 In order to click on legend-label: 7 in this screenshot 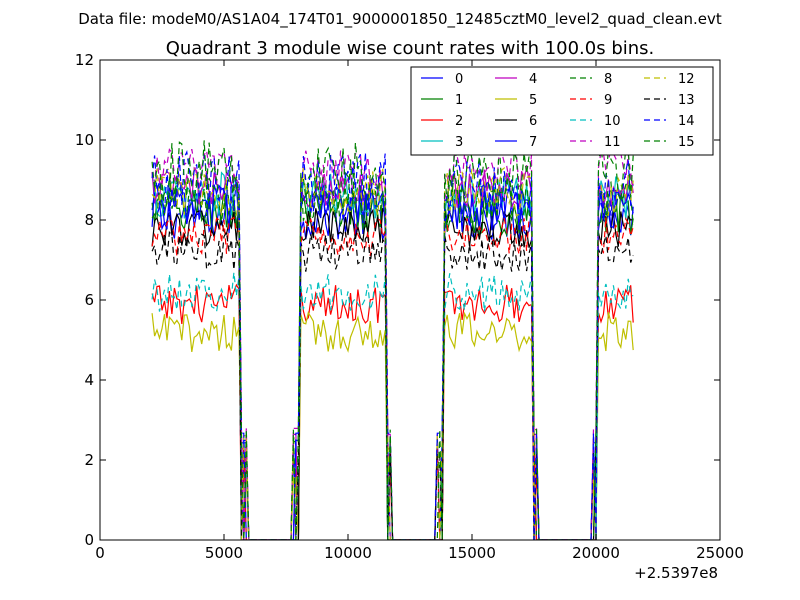, I will do `click(533, 142)`.